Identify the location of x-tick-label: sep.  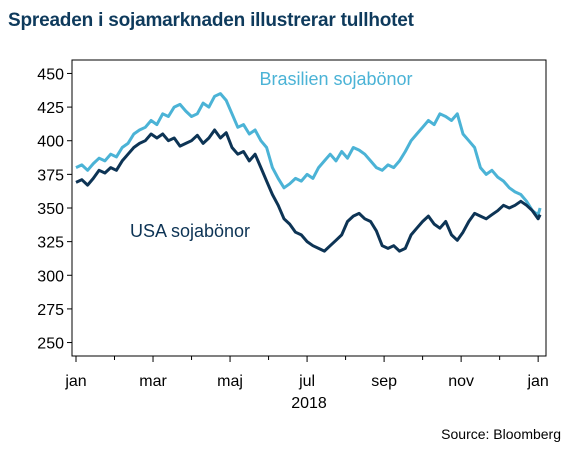
(384, 381).